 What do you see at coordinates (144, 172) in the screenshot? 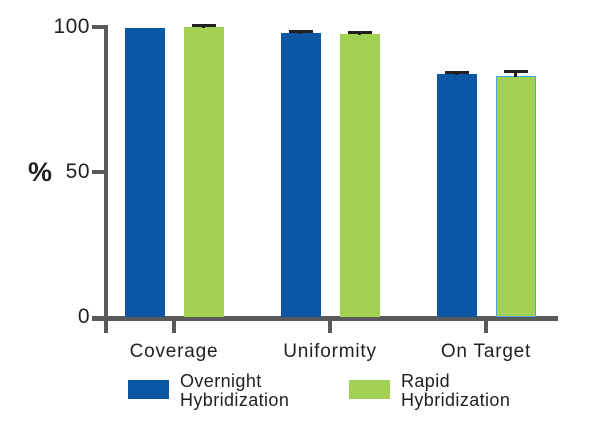
I see `bar-overnight-hybridization-coverage` at bounding box center [144, 172].